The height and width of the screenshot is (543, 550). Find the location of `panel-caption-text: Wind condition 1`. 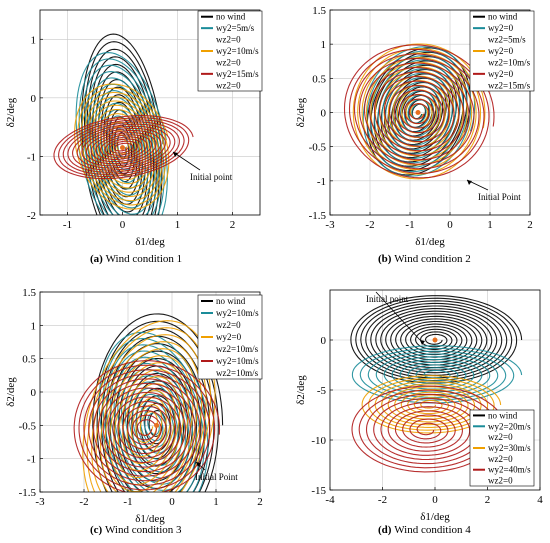

panel-caption-text: Wind condition 1 is located at coordinates (144, 259).